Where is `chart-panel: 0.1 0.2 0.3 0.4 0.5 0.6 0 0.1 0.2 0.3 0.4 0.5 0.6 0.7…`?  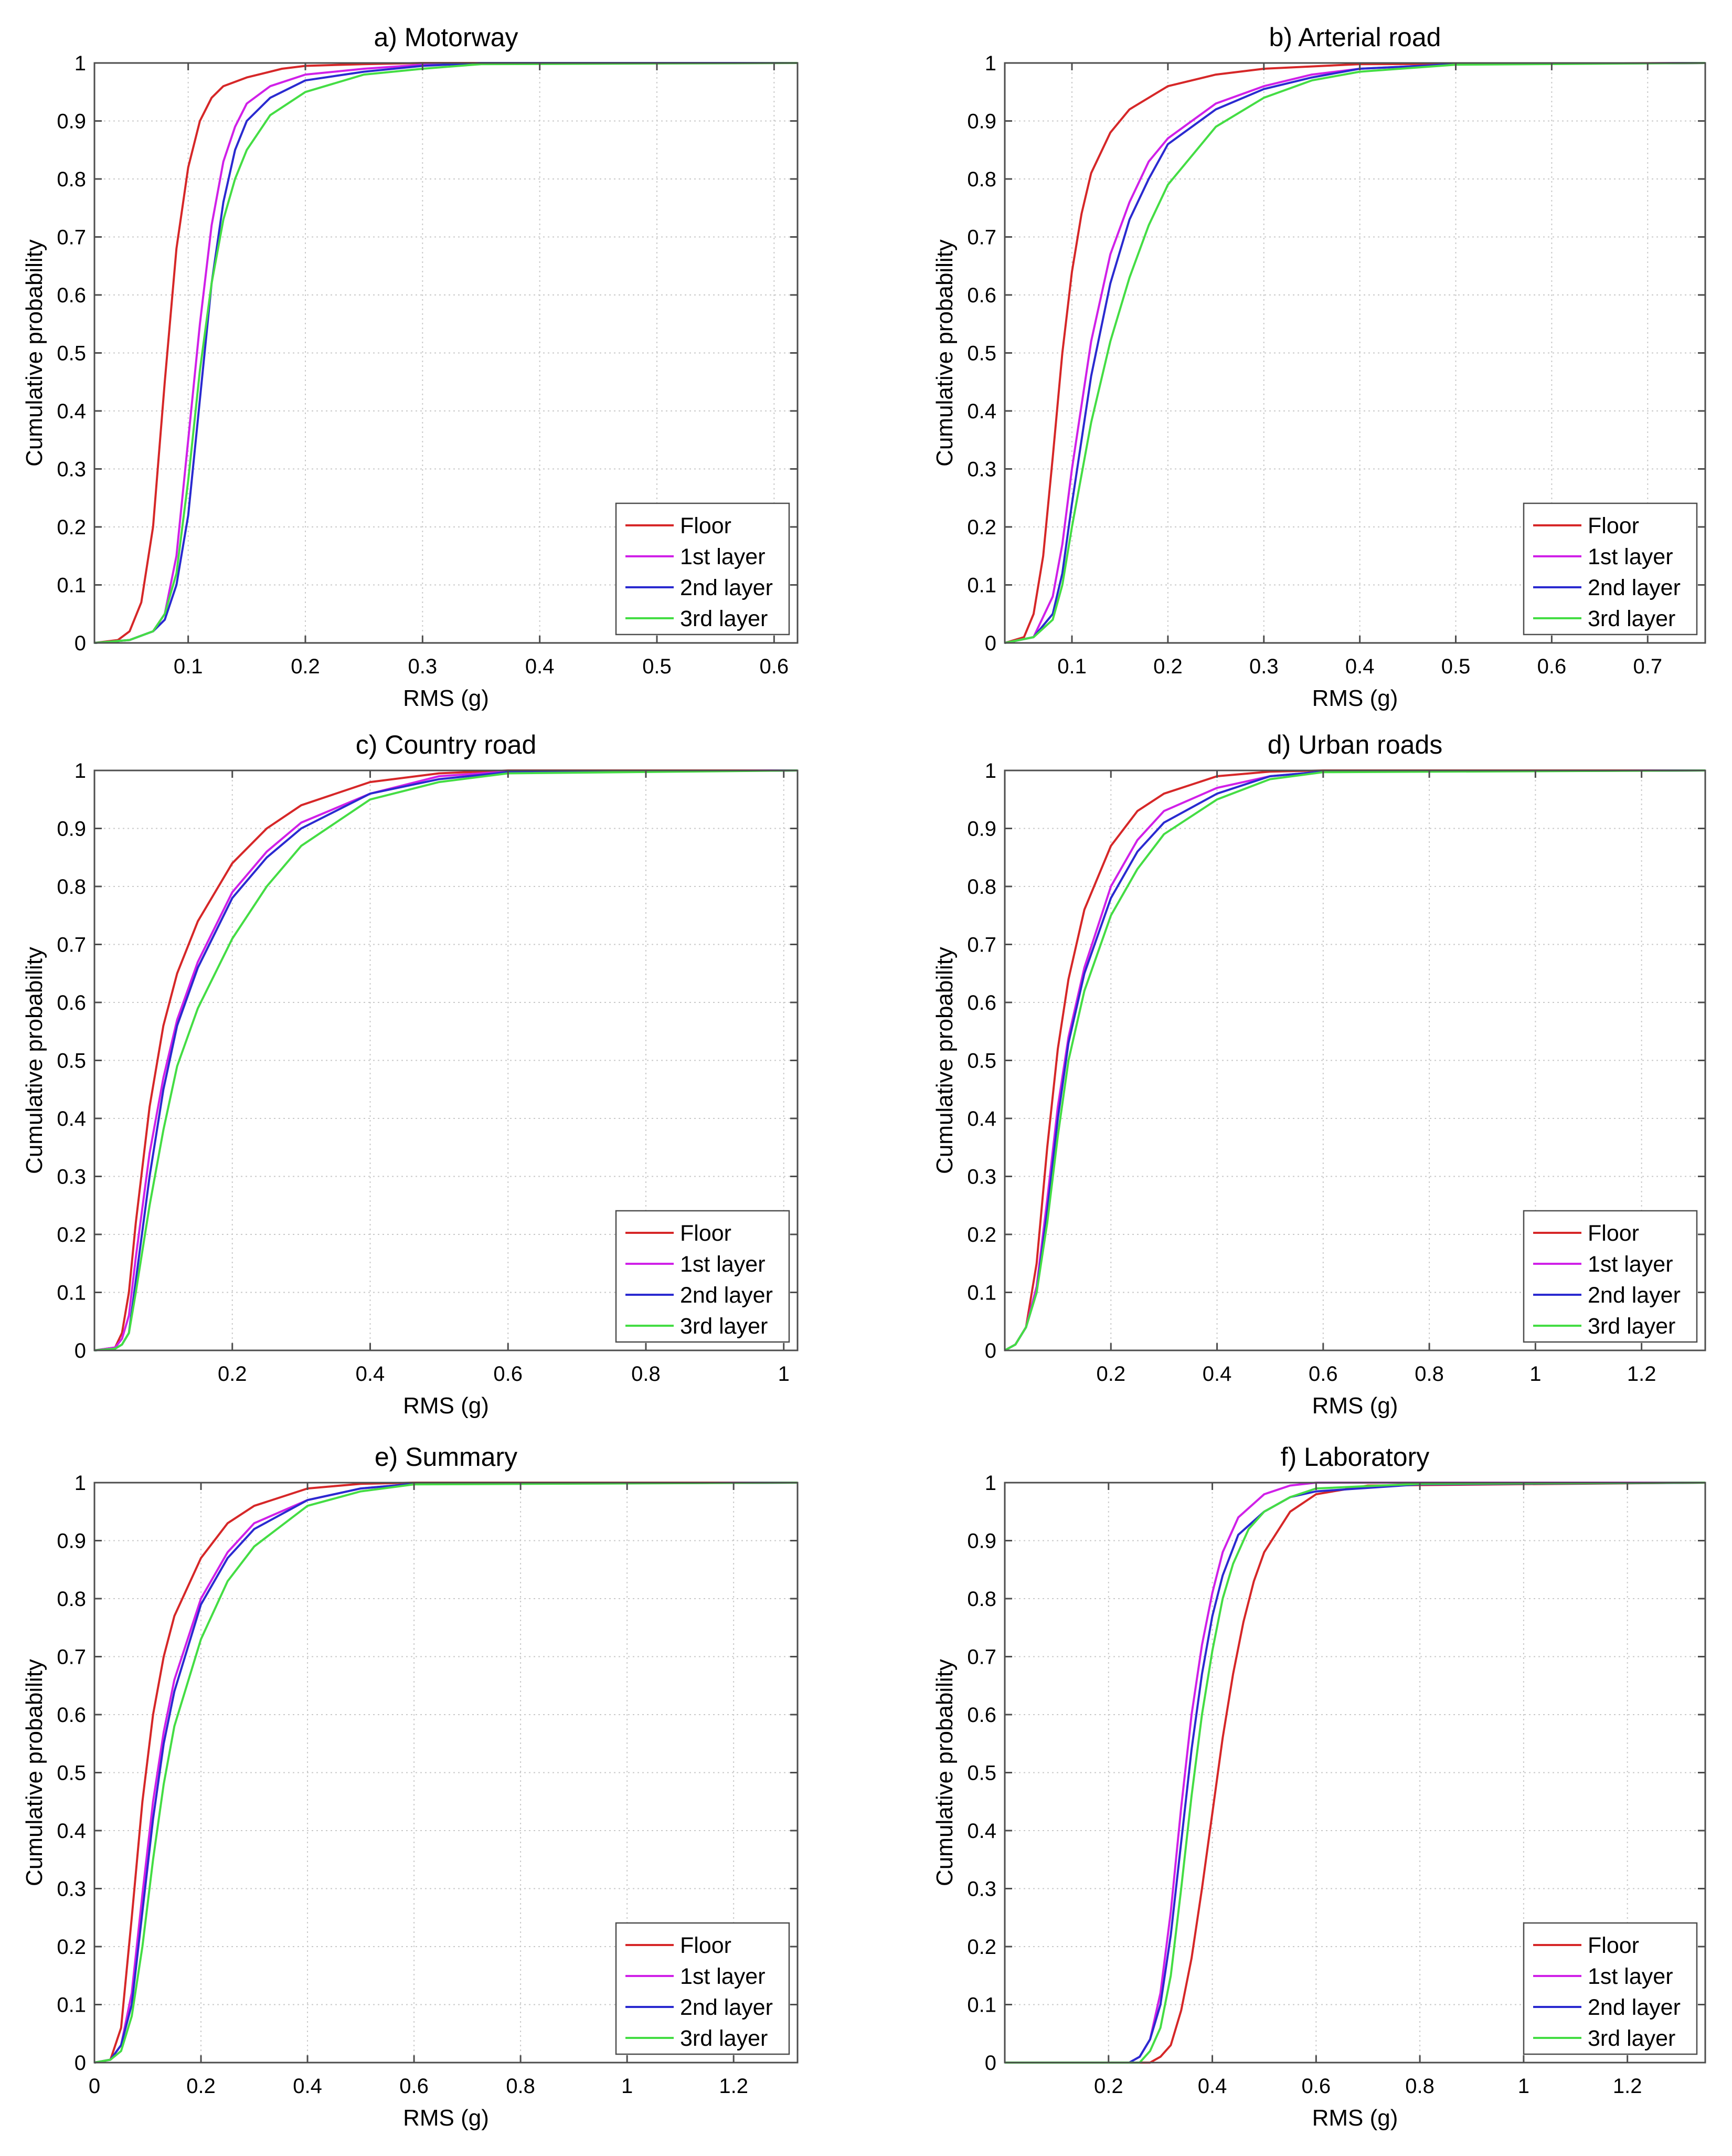 chart-panel: 0.1 0.2 0.3 0.4 0.5 0.6 0 0.1 0.2 0.3 0.4 0.5 0.6 0.7… is located at coordinates (410, 367).